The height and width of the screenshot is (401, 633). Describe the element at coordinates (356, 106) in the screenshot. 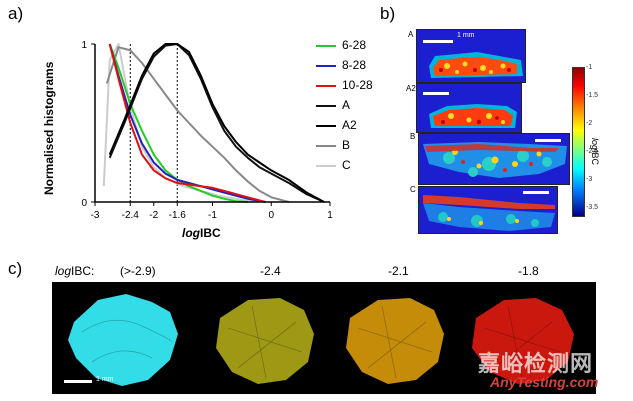

I see `legend-item: A` at that location.